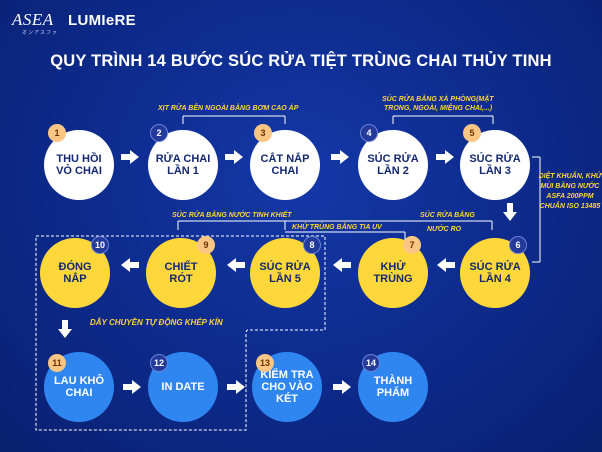 This screenshot has width=602, height=452. Describe the element at coordinates (393, 273) in the screenshot. I see `step-7-label: KHỬ TRÙNG` at that location.